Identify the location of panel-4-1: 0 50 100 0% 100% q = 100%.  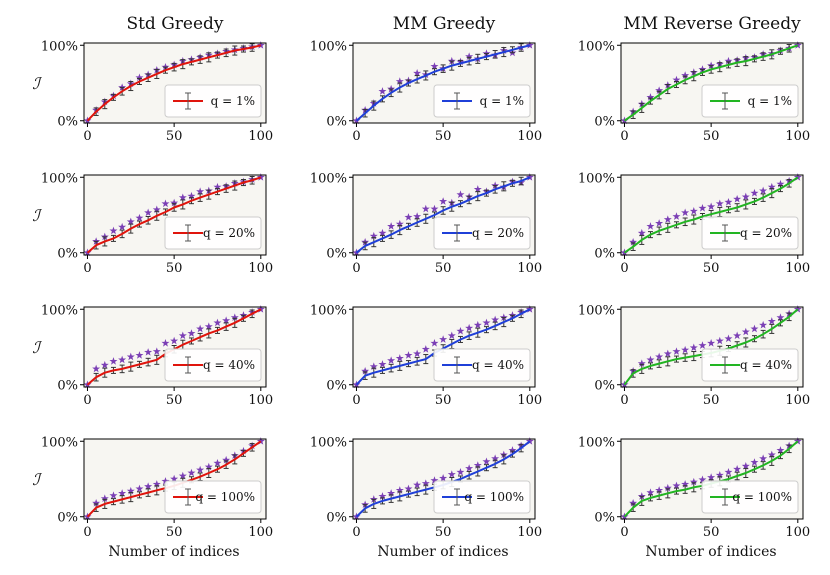
(157, 487).